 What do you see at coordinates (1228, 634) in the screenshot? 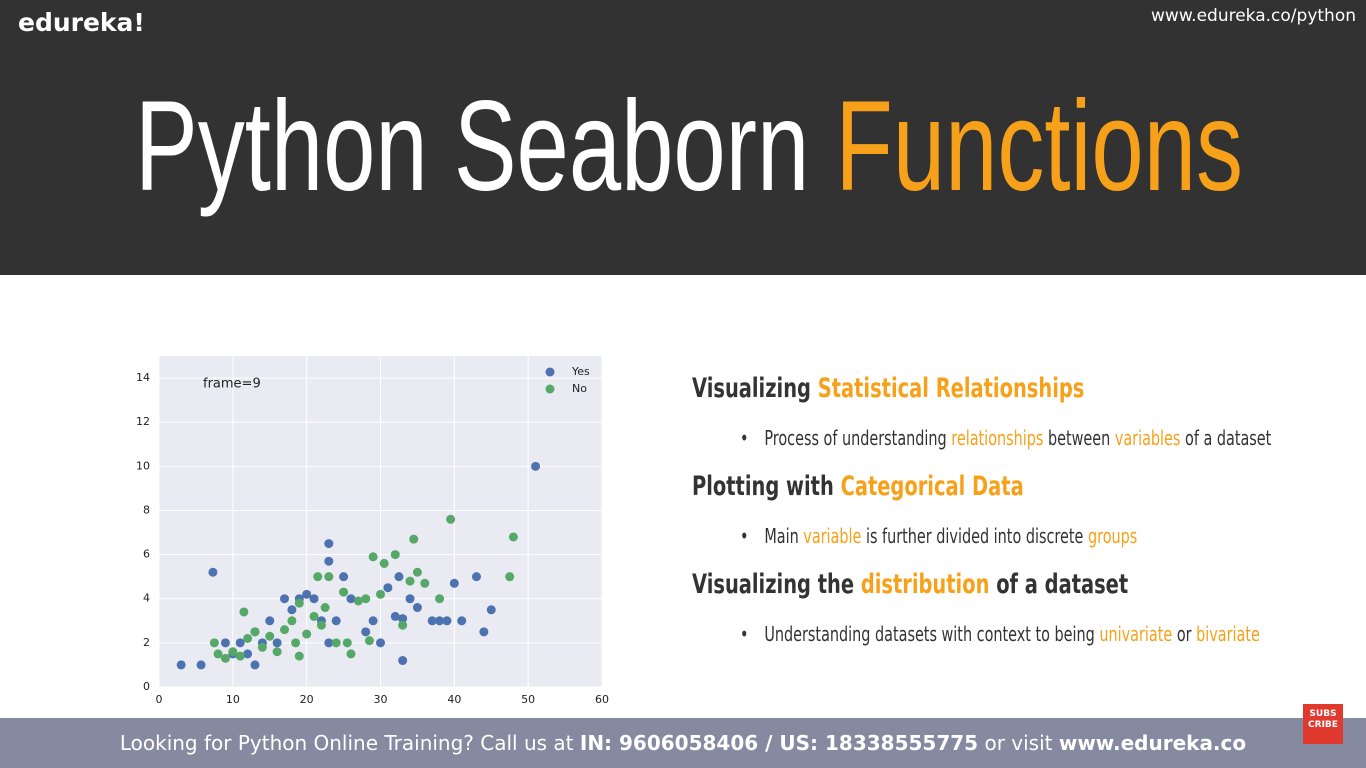
I see `bullet-part: bivariate` at bounding box center [1228, 634].